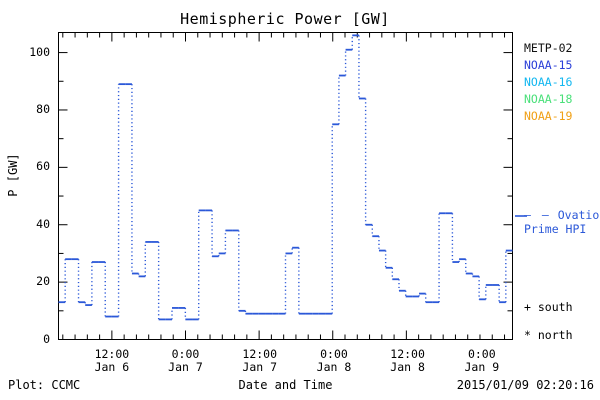 This screenshot has height=400, width=600. I want to click on legend-entry-noaa-19: NOAA-19, so click(548, 116).